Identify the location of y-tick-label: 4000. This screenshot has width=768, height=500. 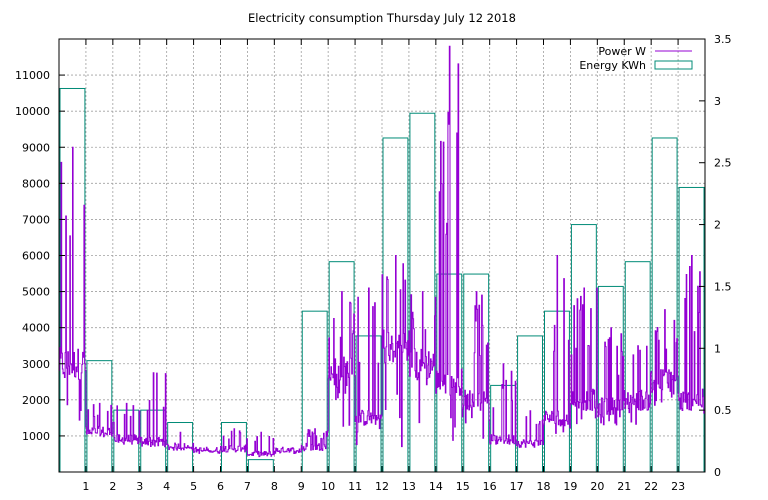
(36, 328).